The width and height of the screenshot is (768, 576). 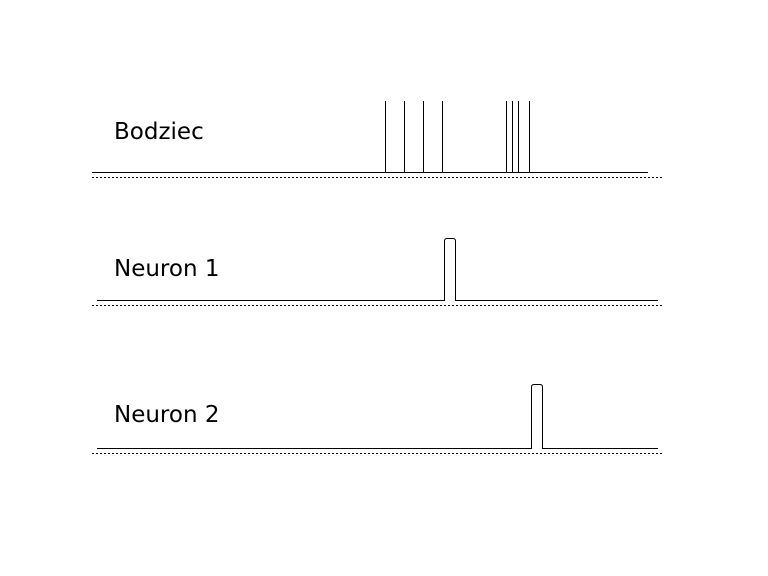 I want to click on row-label-neuron-2: Neuron 2, so click(x=167, y=415).